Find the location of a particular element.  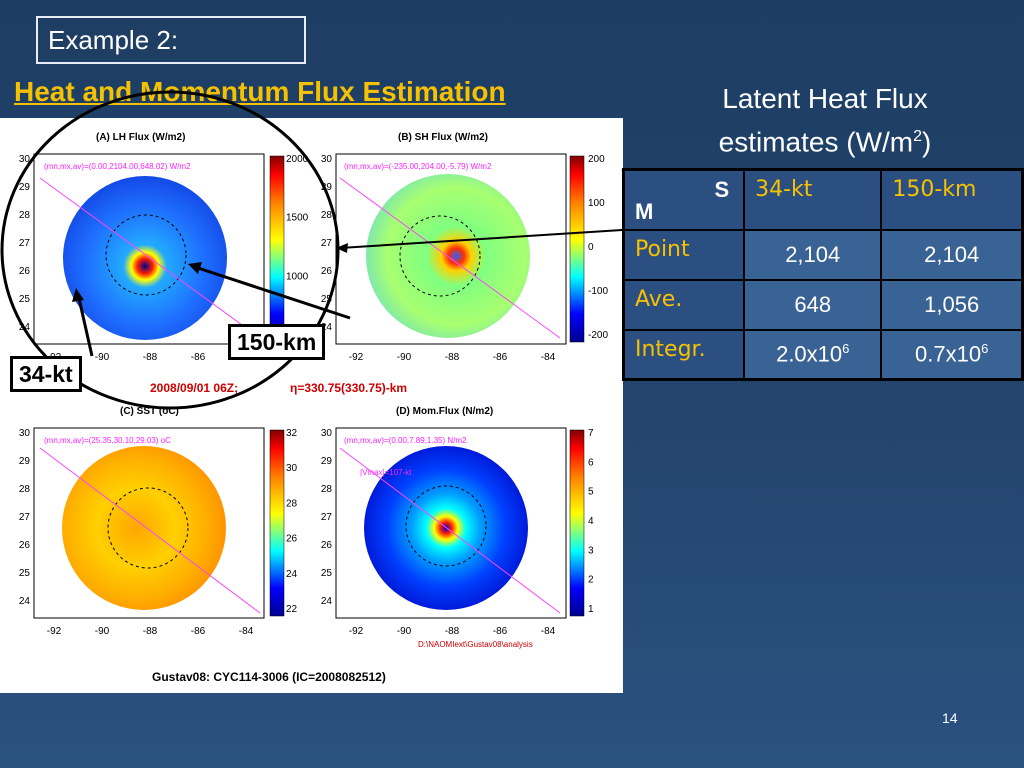

colorbar-tick-label: 100 is located at coordinates (596, 203).